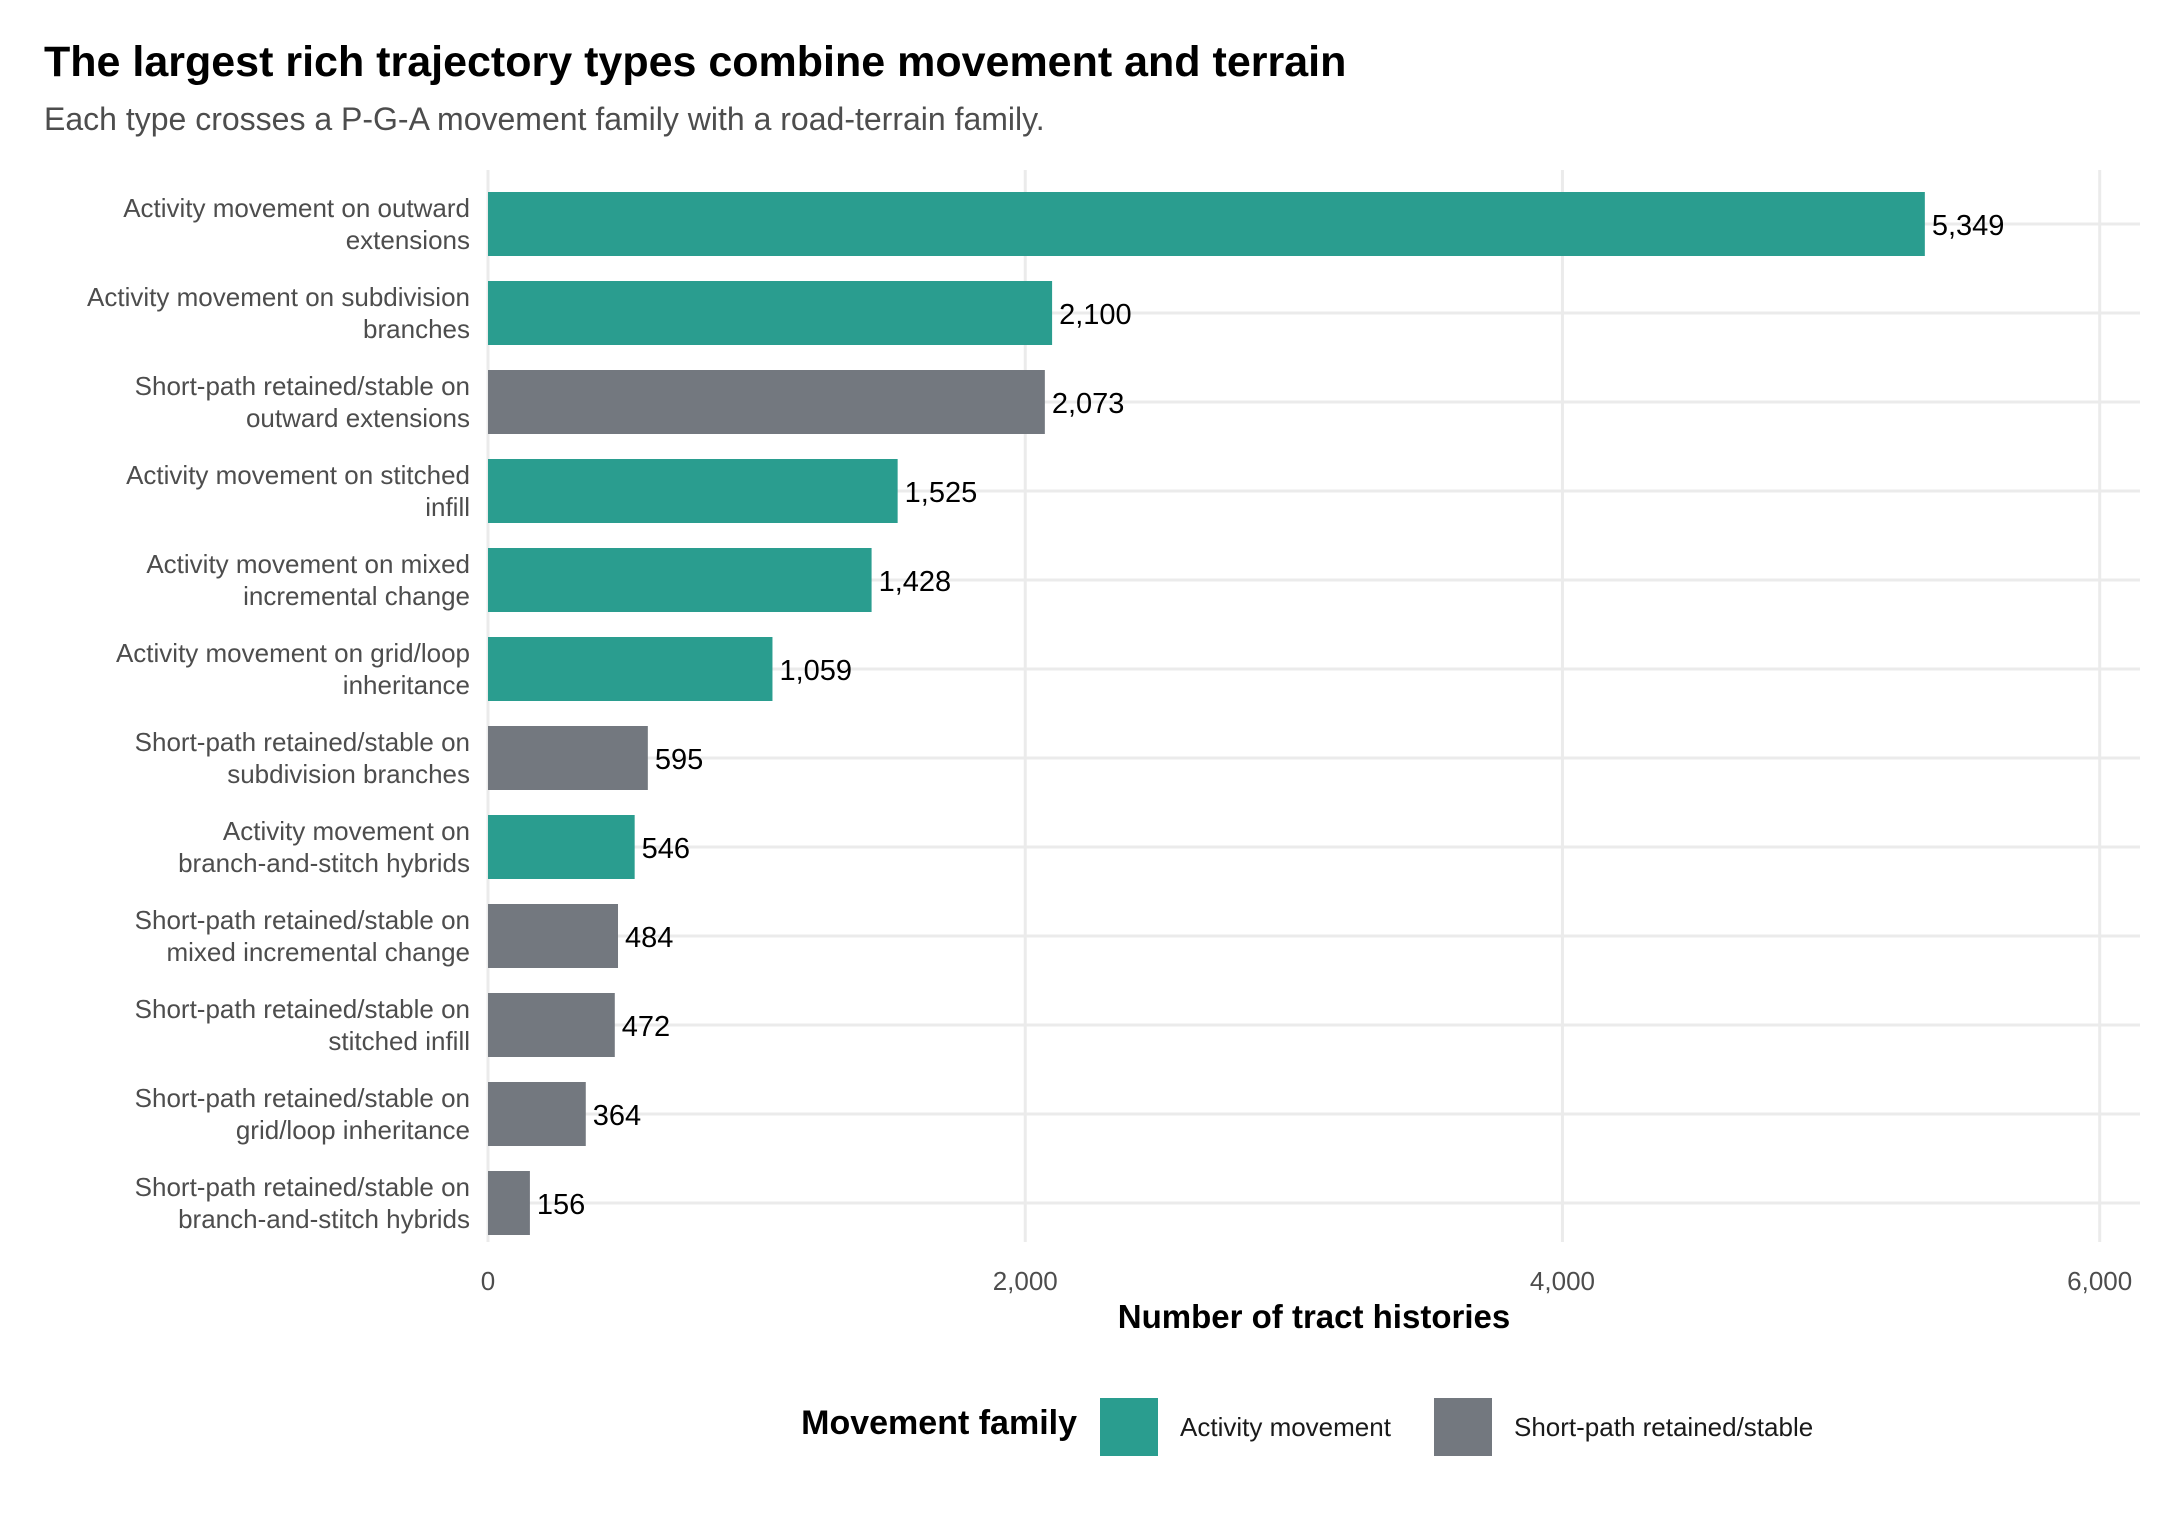 This screenshot has height=1513, width=2184. Describe the element at coordinates (1129, 1427) in the screenshot. I see `legend-swatch-activity-movement` at that location.